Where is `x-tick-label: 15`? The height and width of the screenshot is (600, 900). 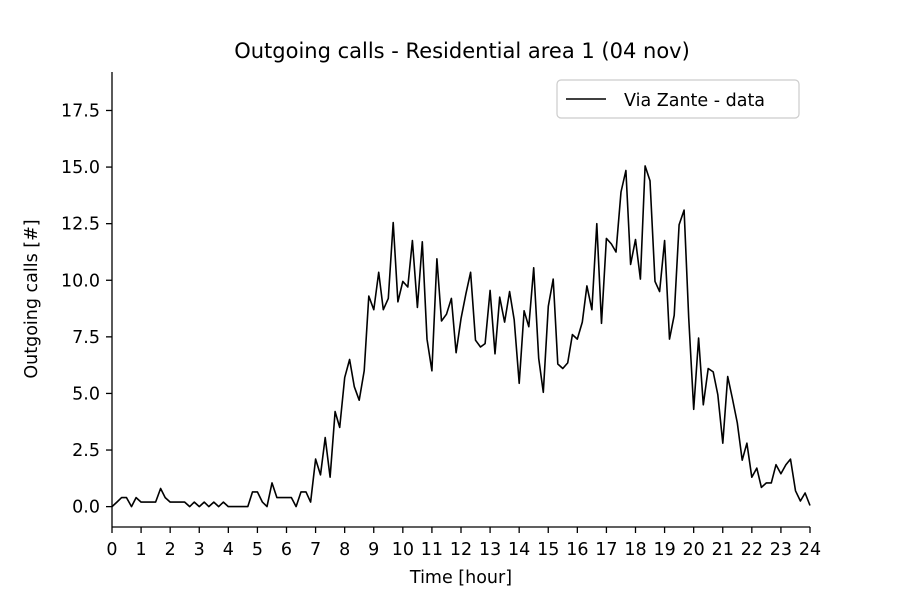 x-tick-label: 15 is located at coordinates (548, 550).